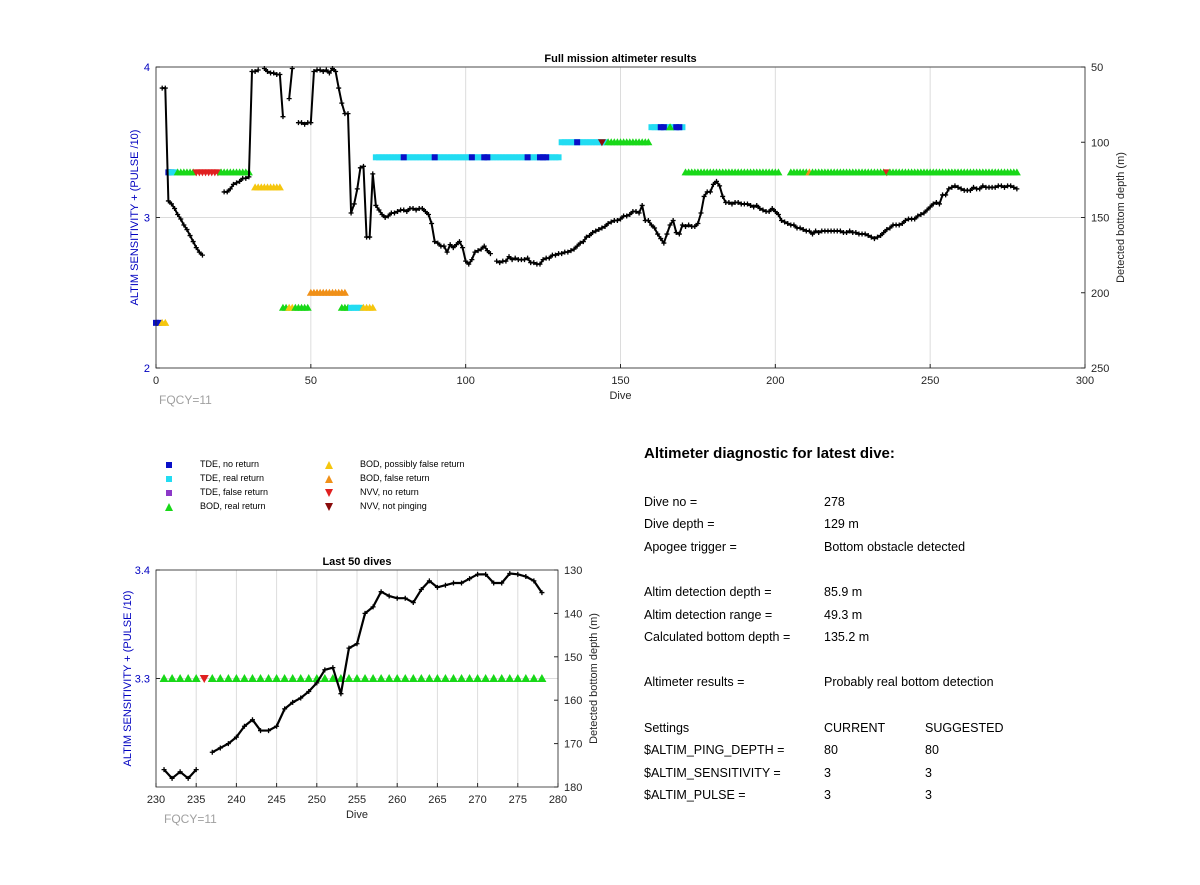 Image resolution: width=1200 pixels, height=885 pixels. What do you see at coordinates (128, 679) in the screenshot?
I see `y-left-axis-label: ALTIM SENSITIVITY + (PULSE /10)` at bounding box center [128, 679].